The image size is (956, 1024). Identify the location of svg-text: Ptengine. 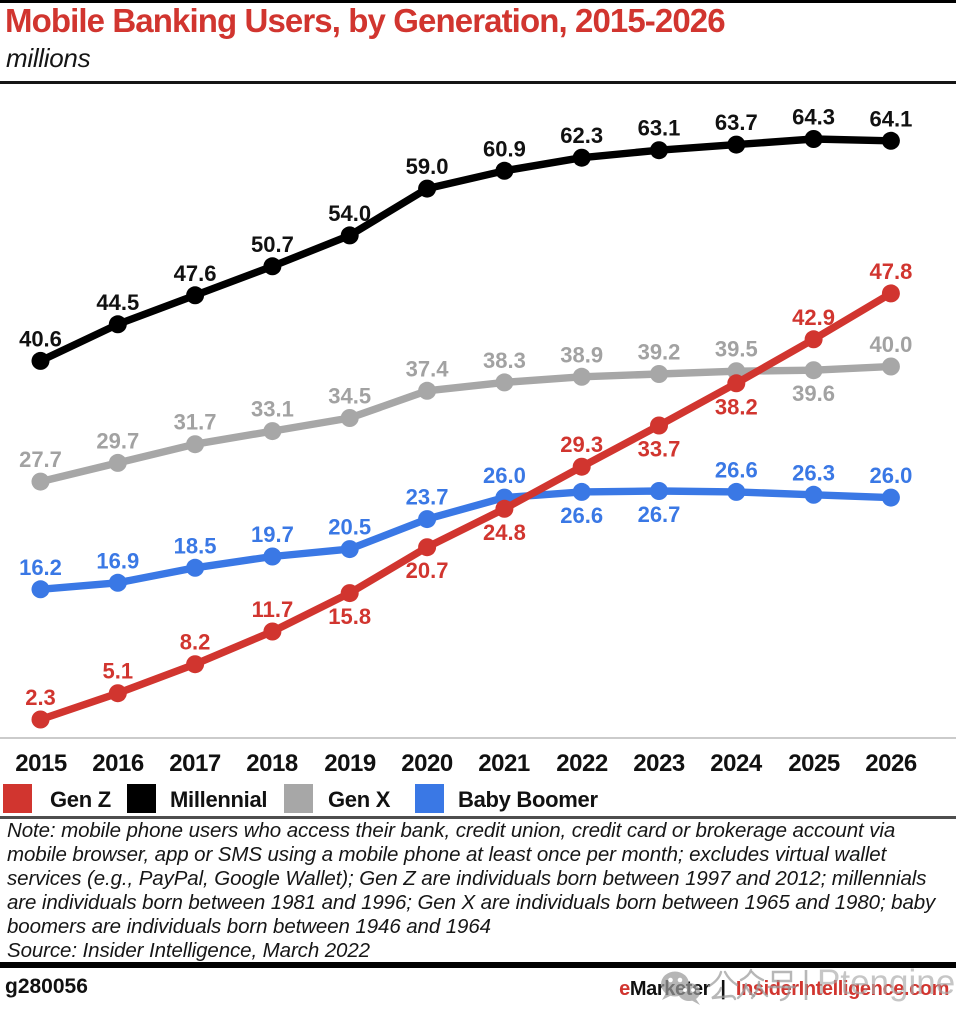
(886, 982).